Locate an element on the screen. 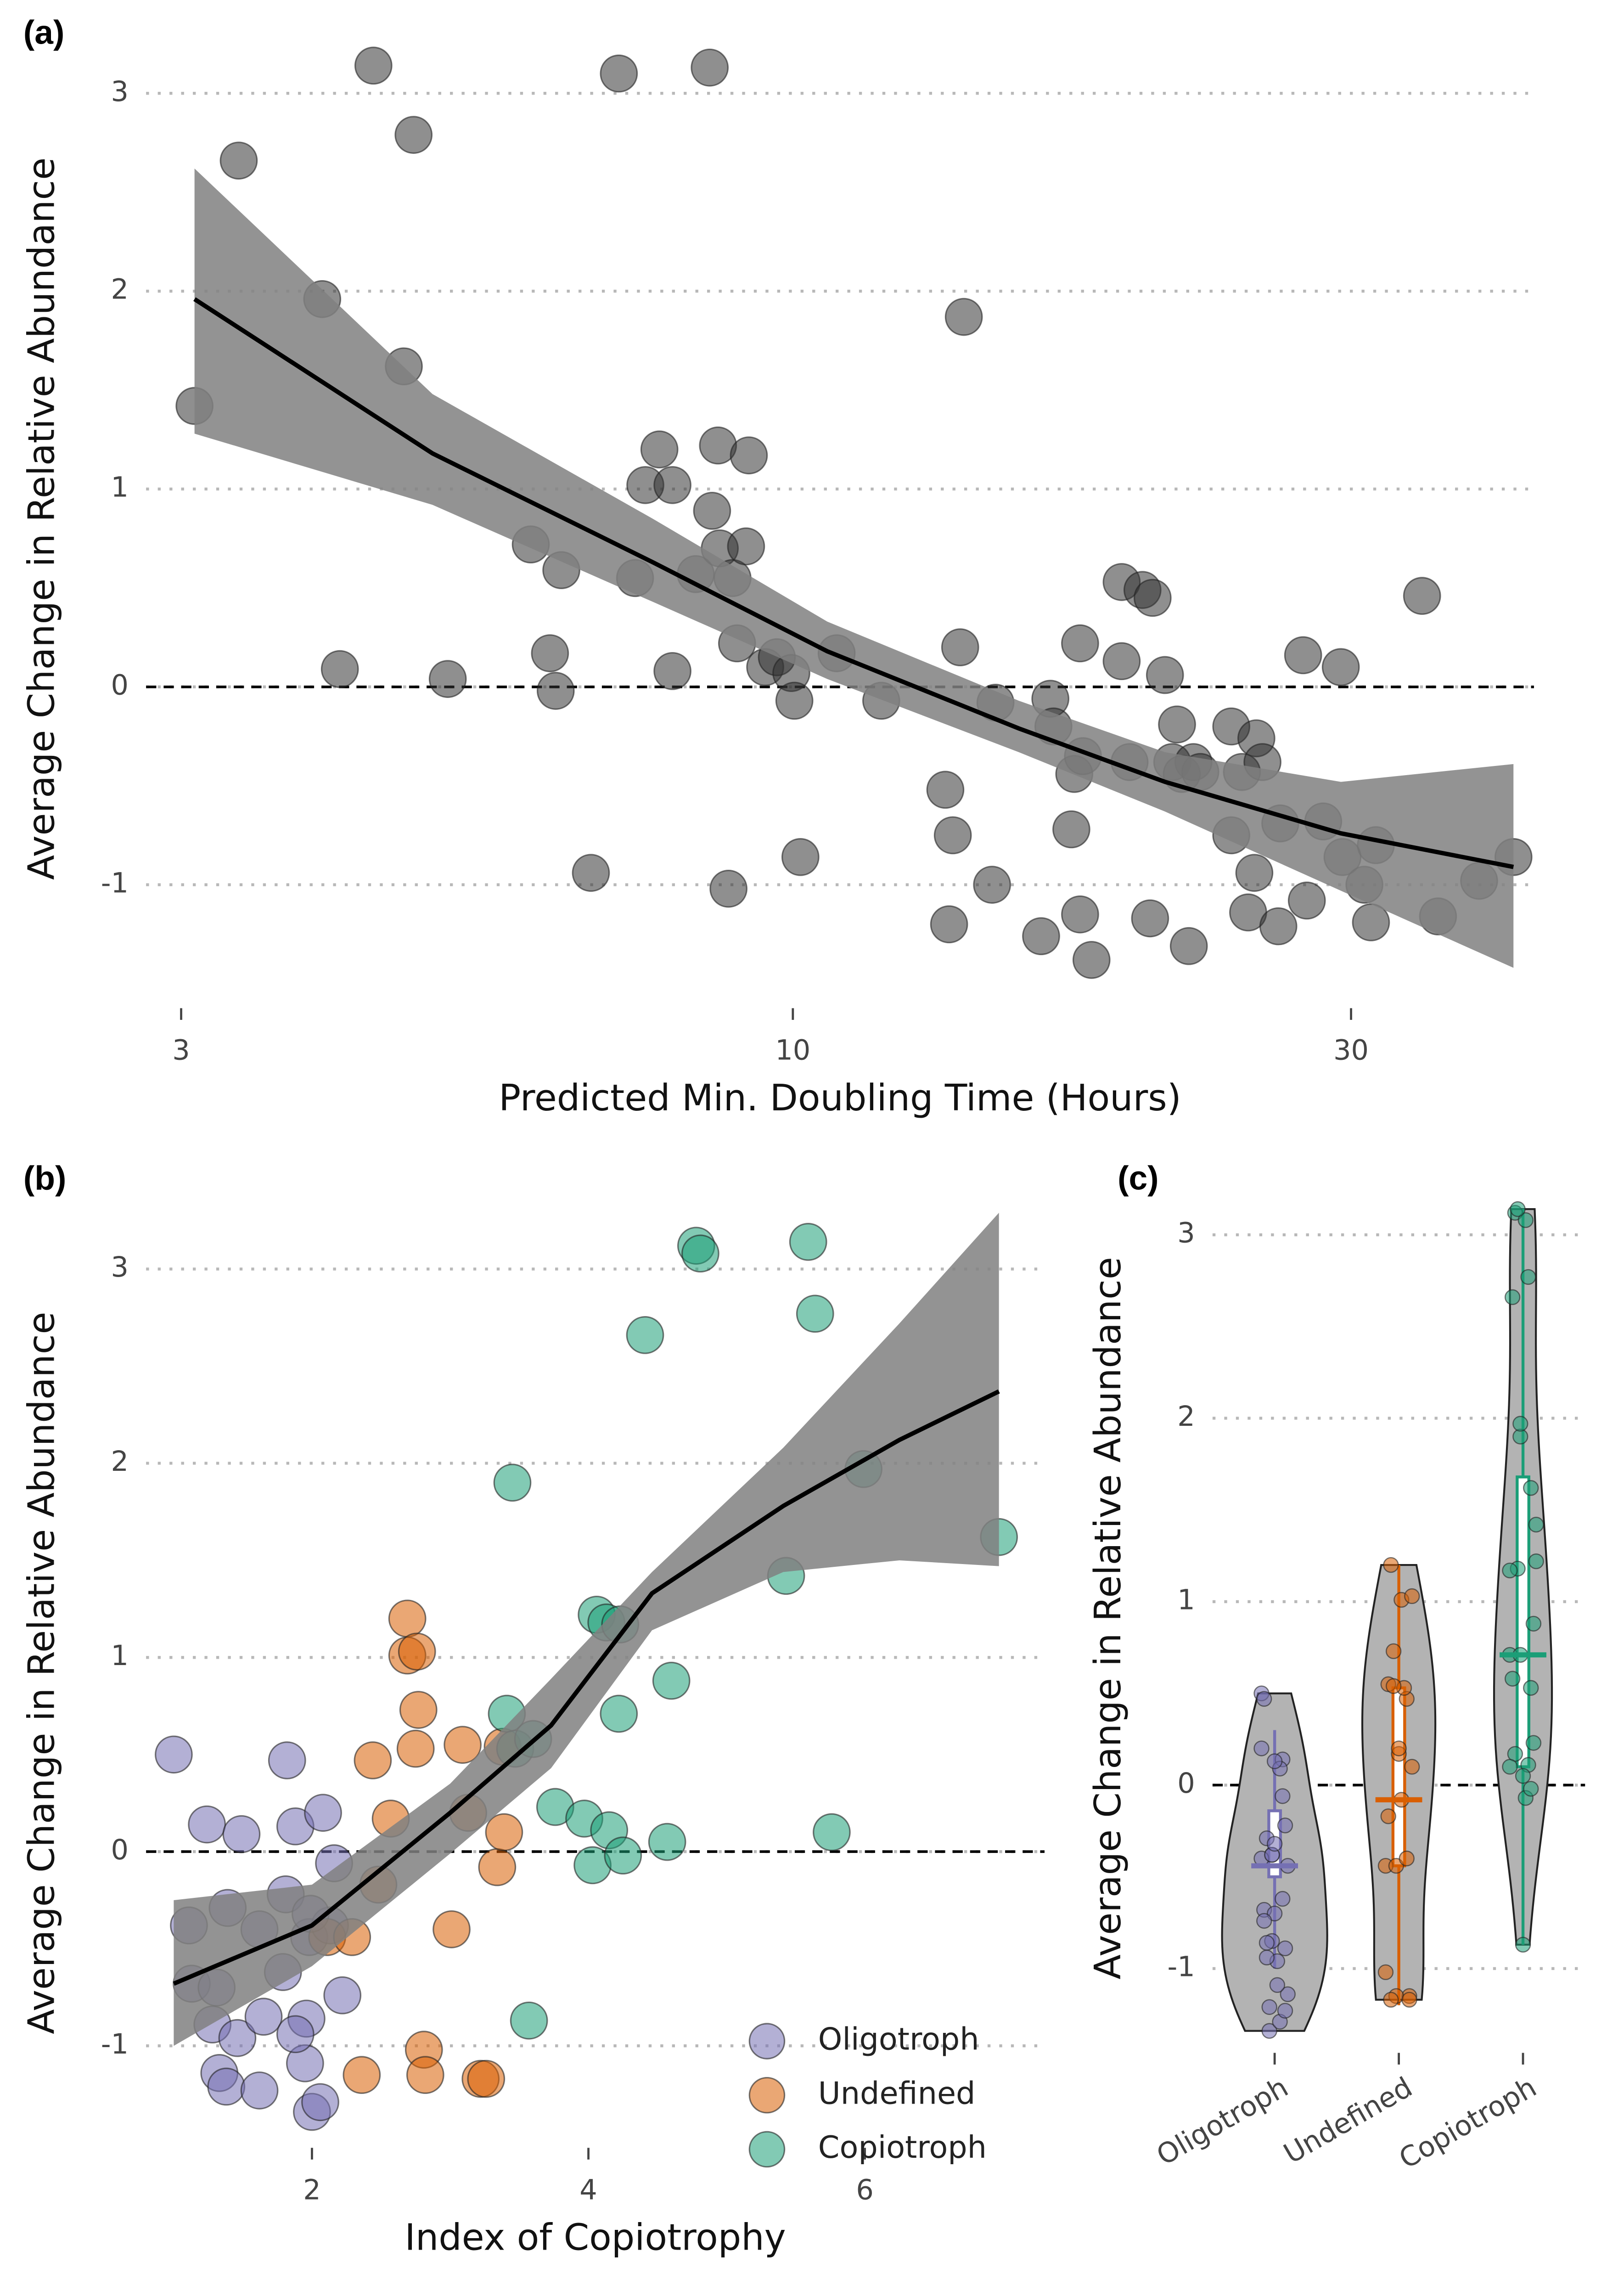 The width and height of the screenshot is (1607, 2296). box is located at coordinates (1398, 1777).